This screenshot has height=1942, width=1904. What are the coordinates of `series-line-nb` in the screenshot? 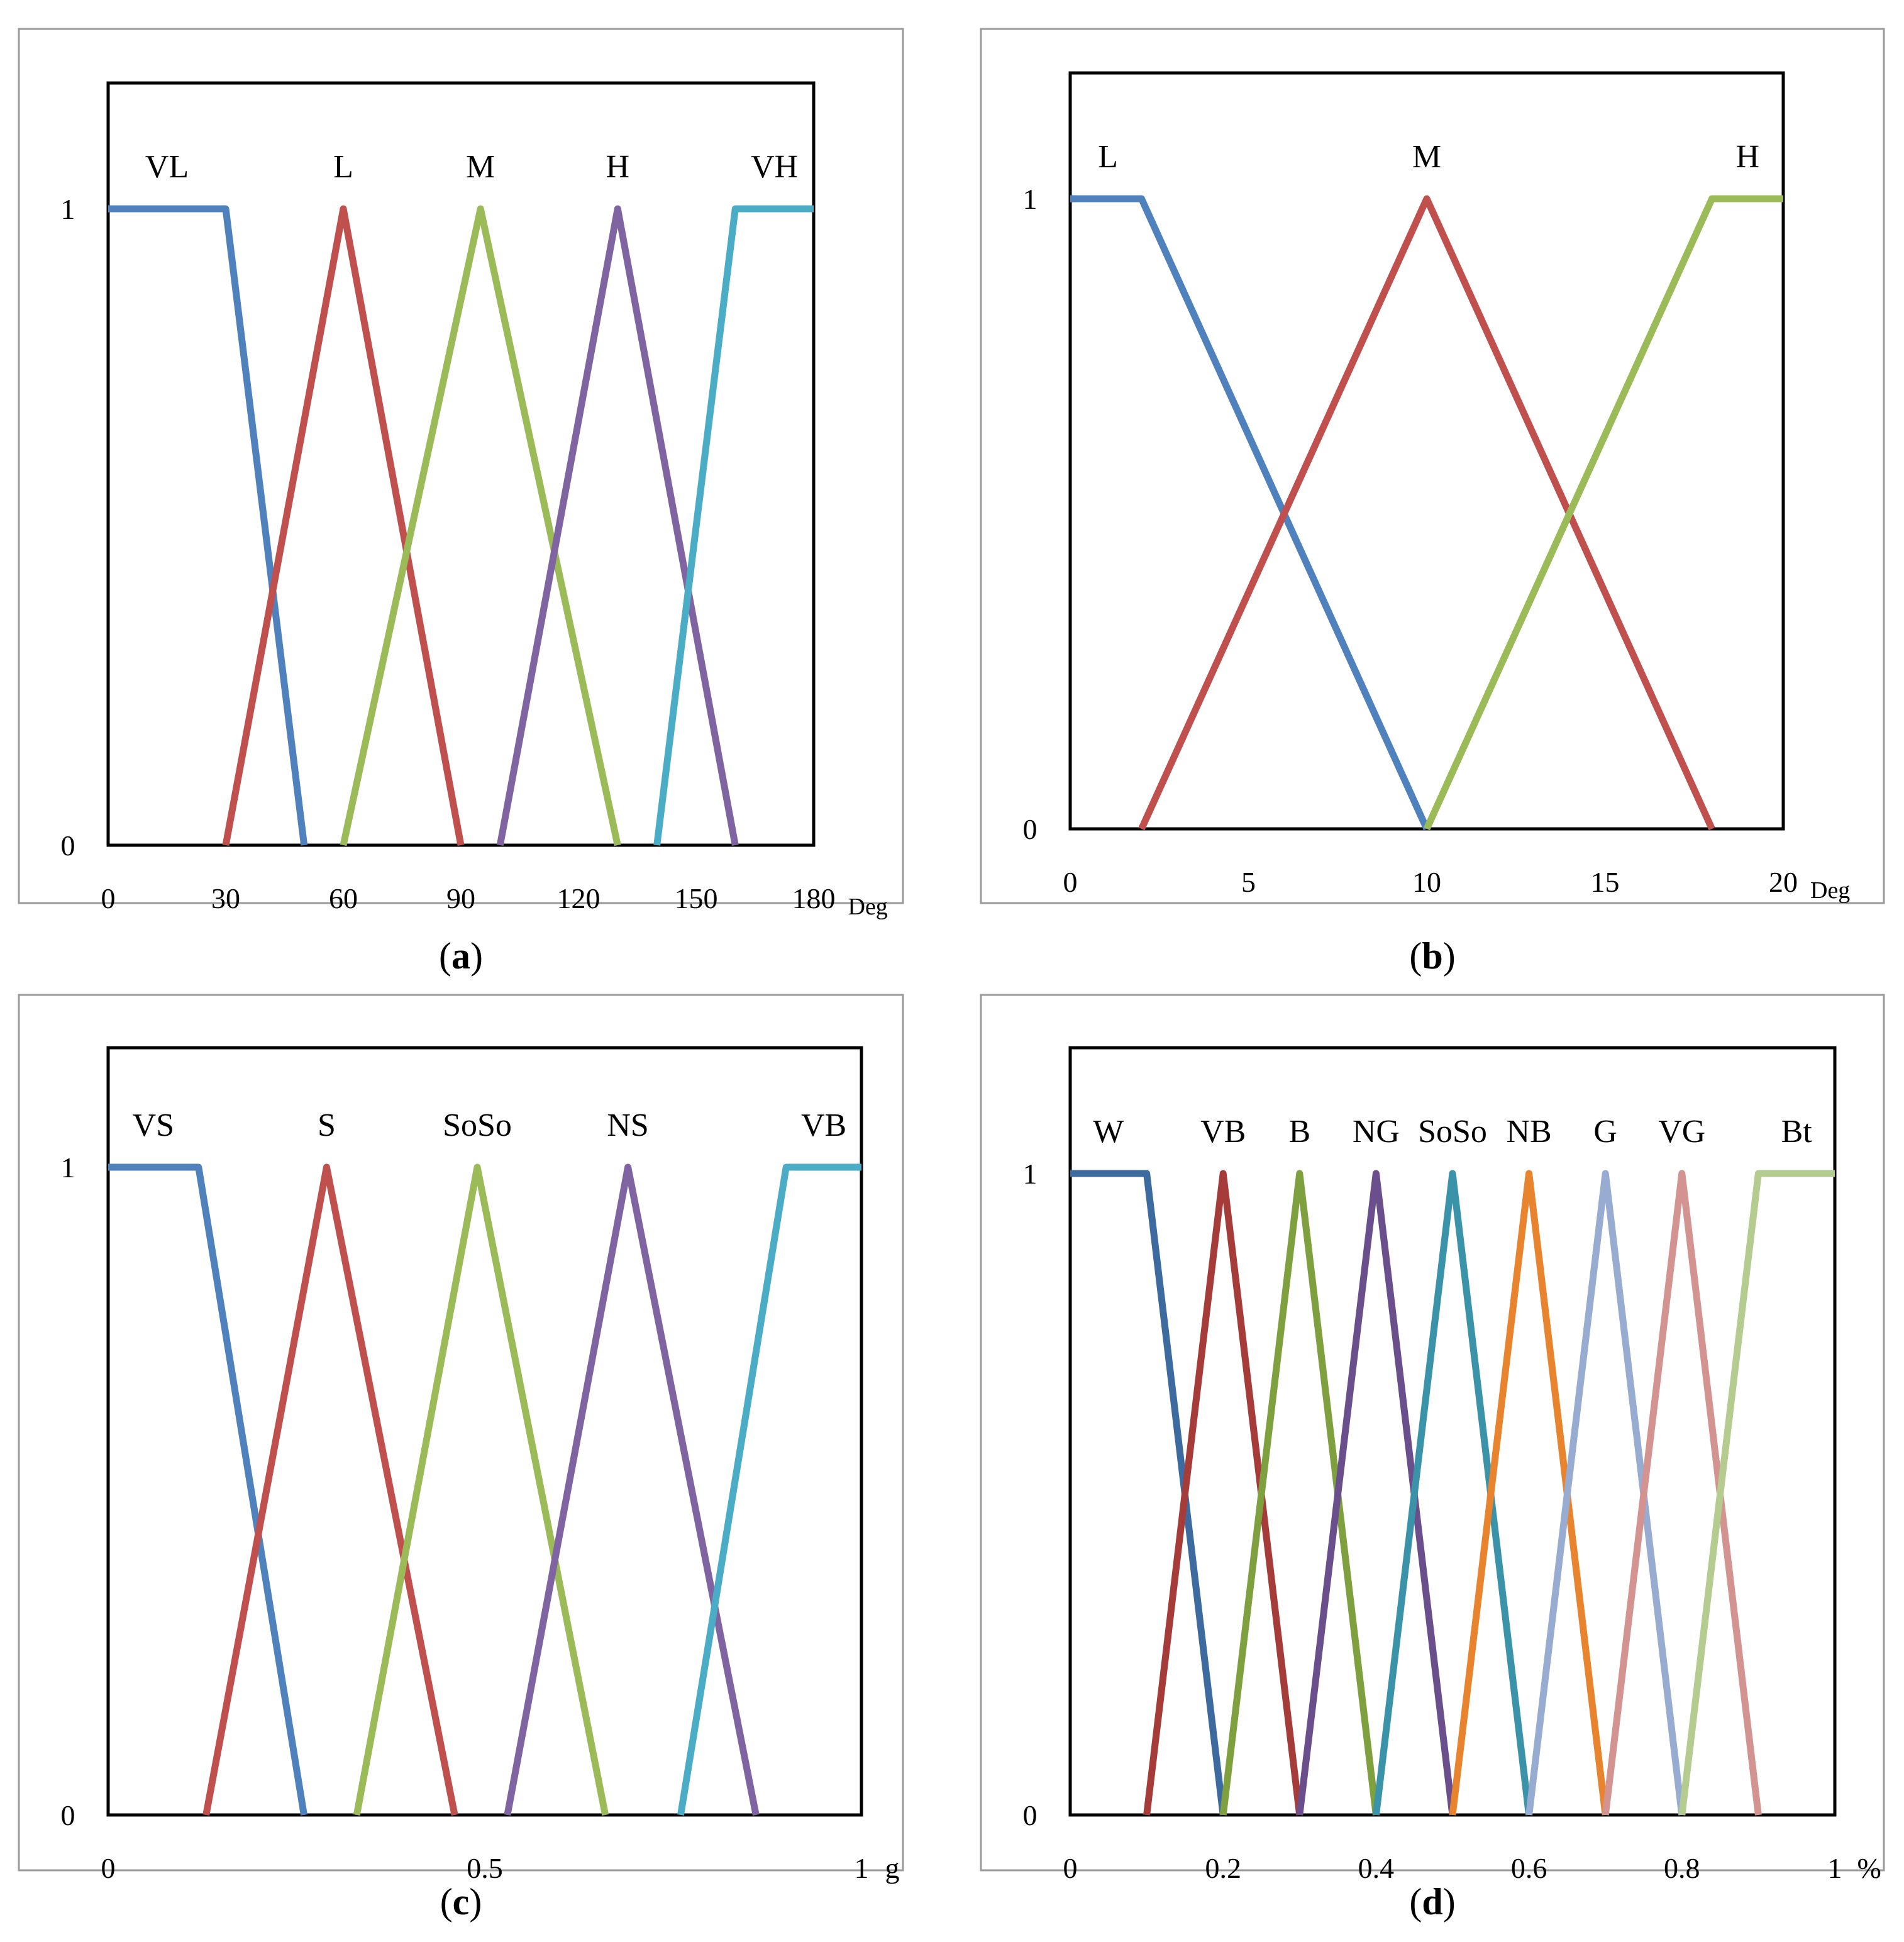 It's located at (1529, 1493).